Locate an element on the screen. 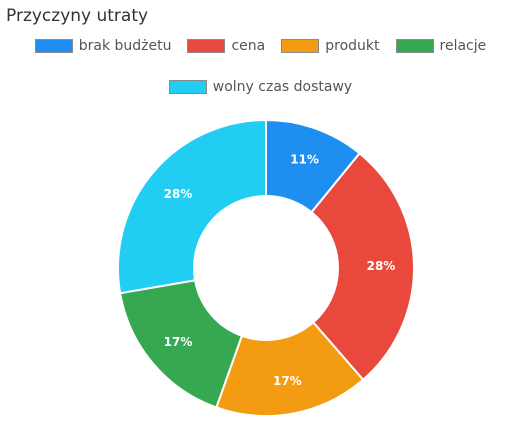  slice-label-relacje: 17% is located at coordinates (178, 342).